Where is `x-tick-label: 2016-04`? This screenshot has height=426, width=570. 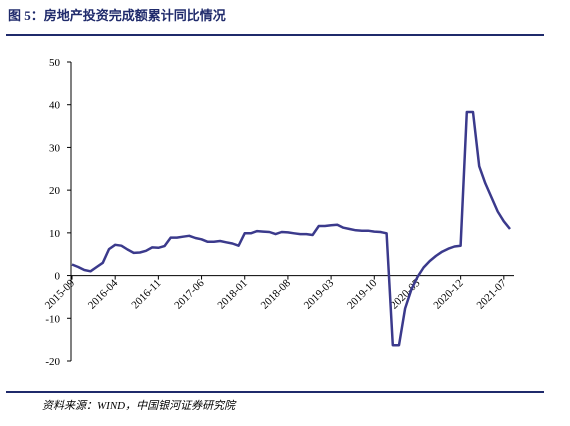 x-tick-label: 2016-04 is located at coordinates (103, 294).